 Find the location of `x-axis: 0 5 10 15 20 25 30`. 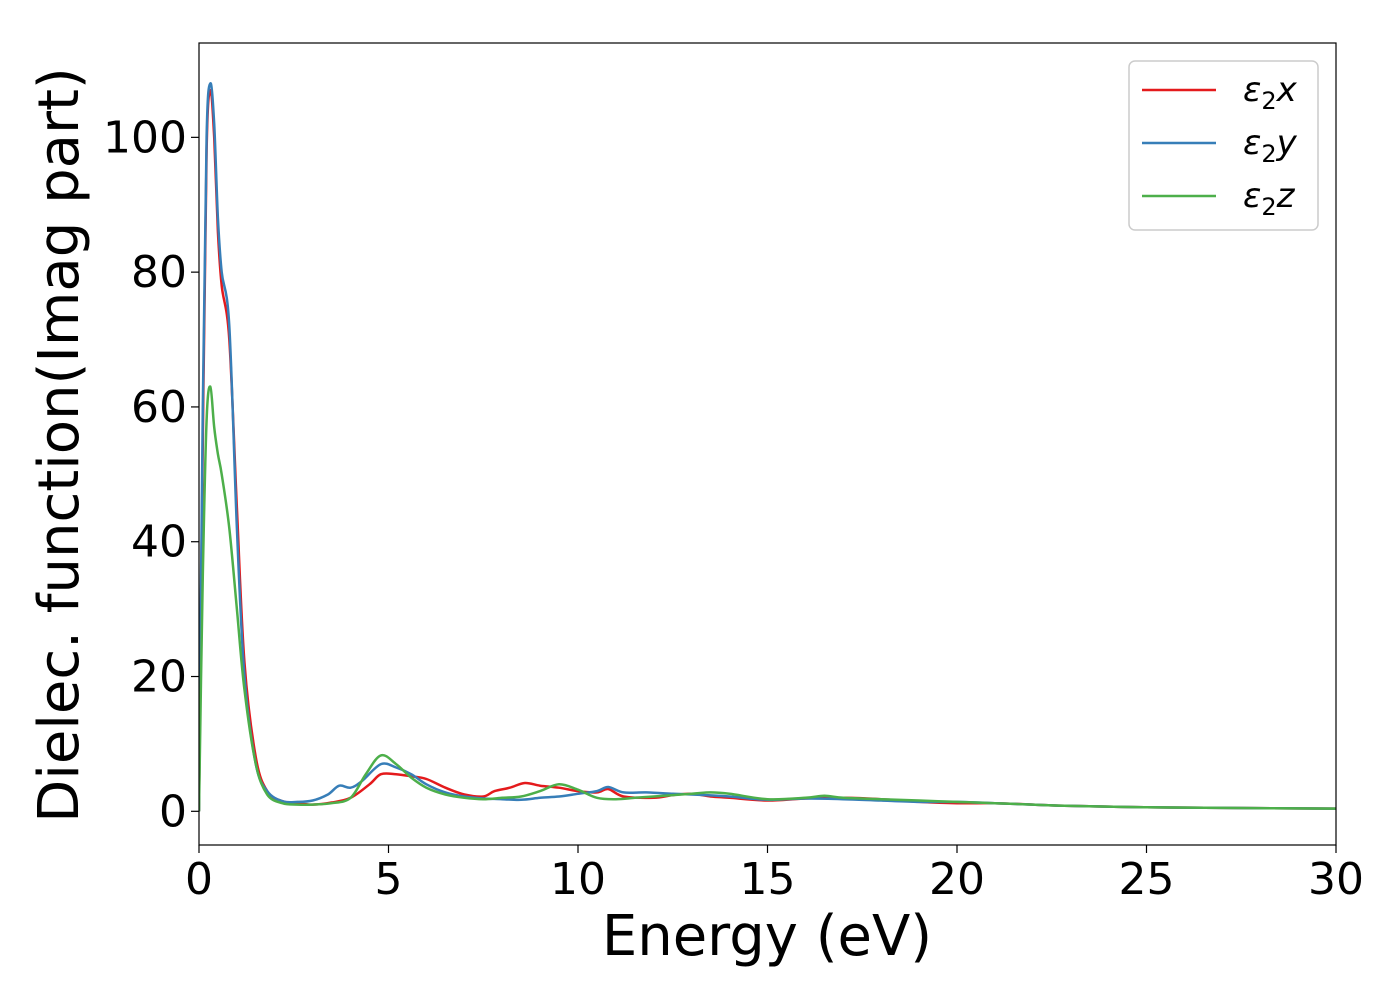

x-axis: 0 5 10 15 20 25 30 is located at coordinates (774, 875).